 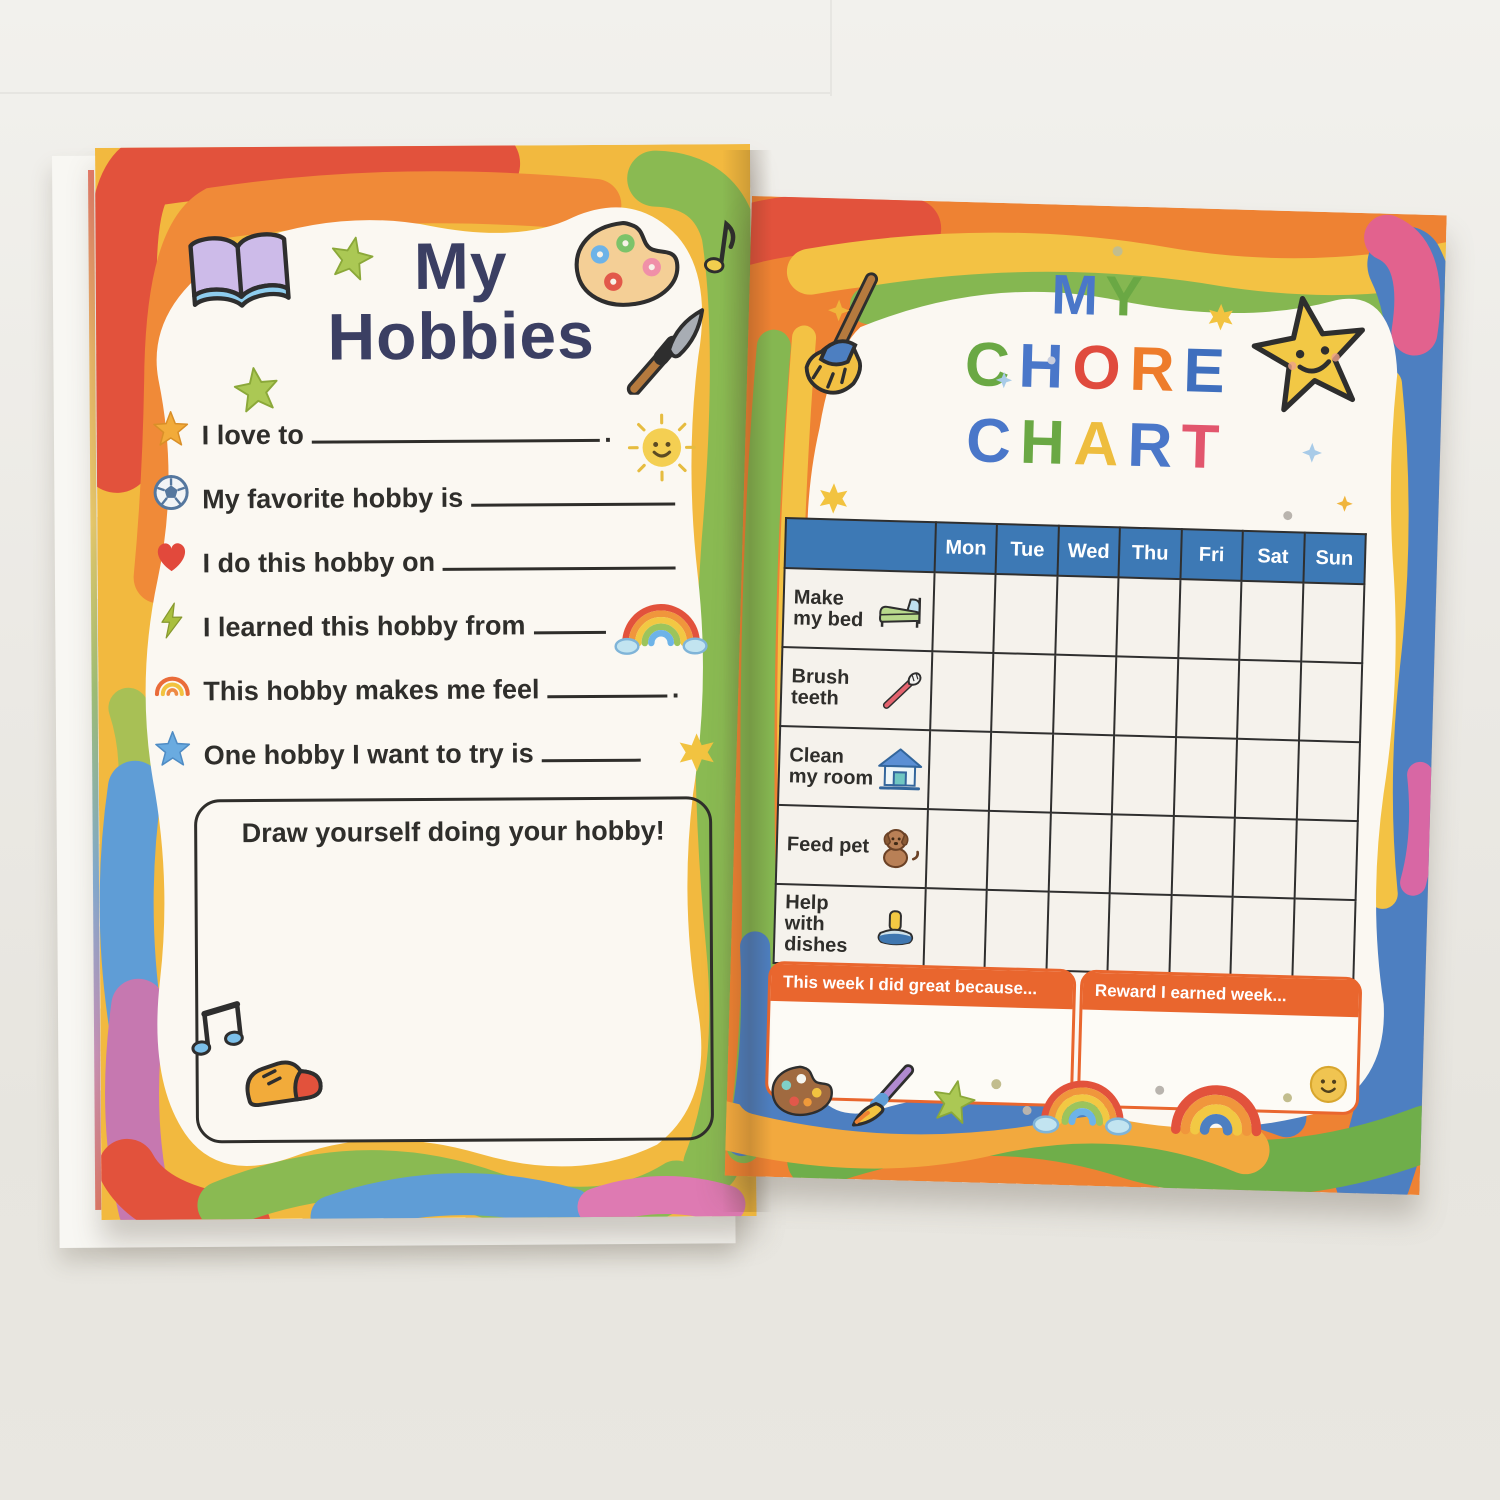 What do you see at coordinates (434, 618) in the screenshot?
I see `prompt-row: I learned this hobby from` at bounding box center [434, 618].